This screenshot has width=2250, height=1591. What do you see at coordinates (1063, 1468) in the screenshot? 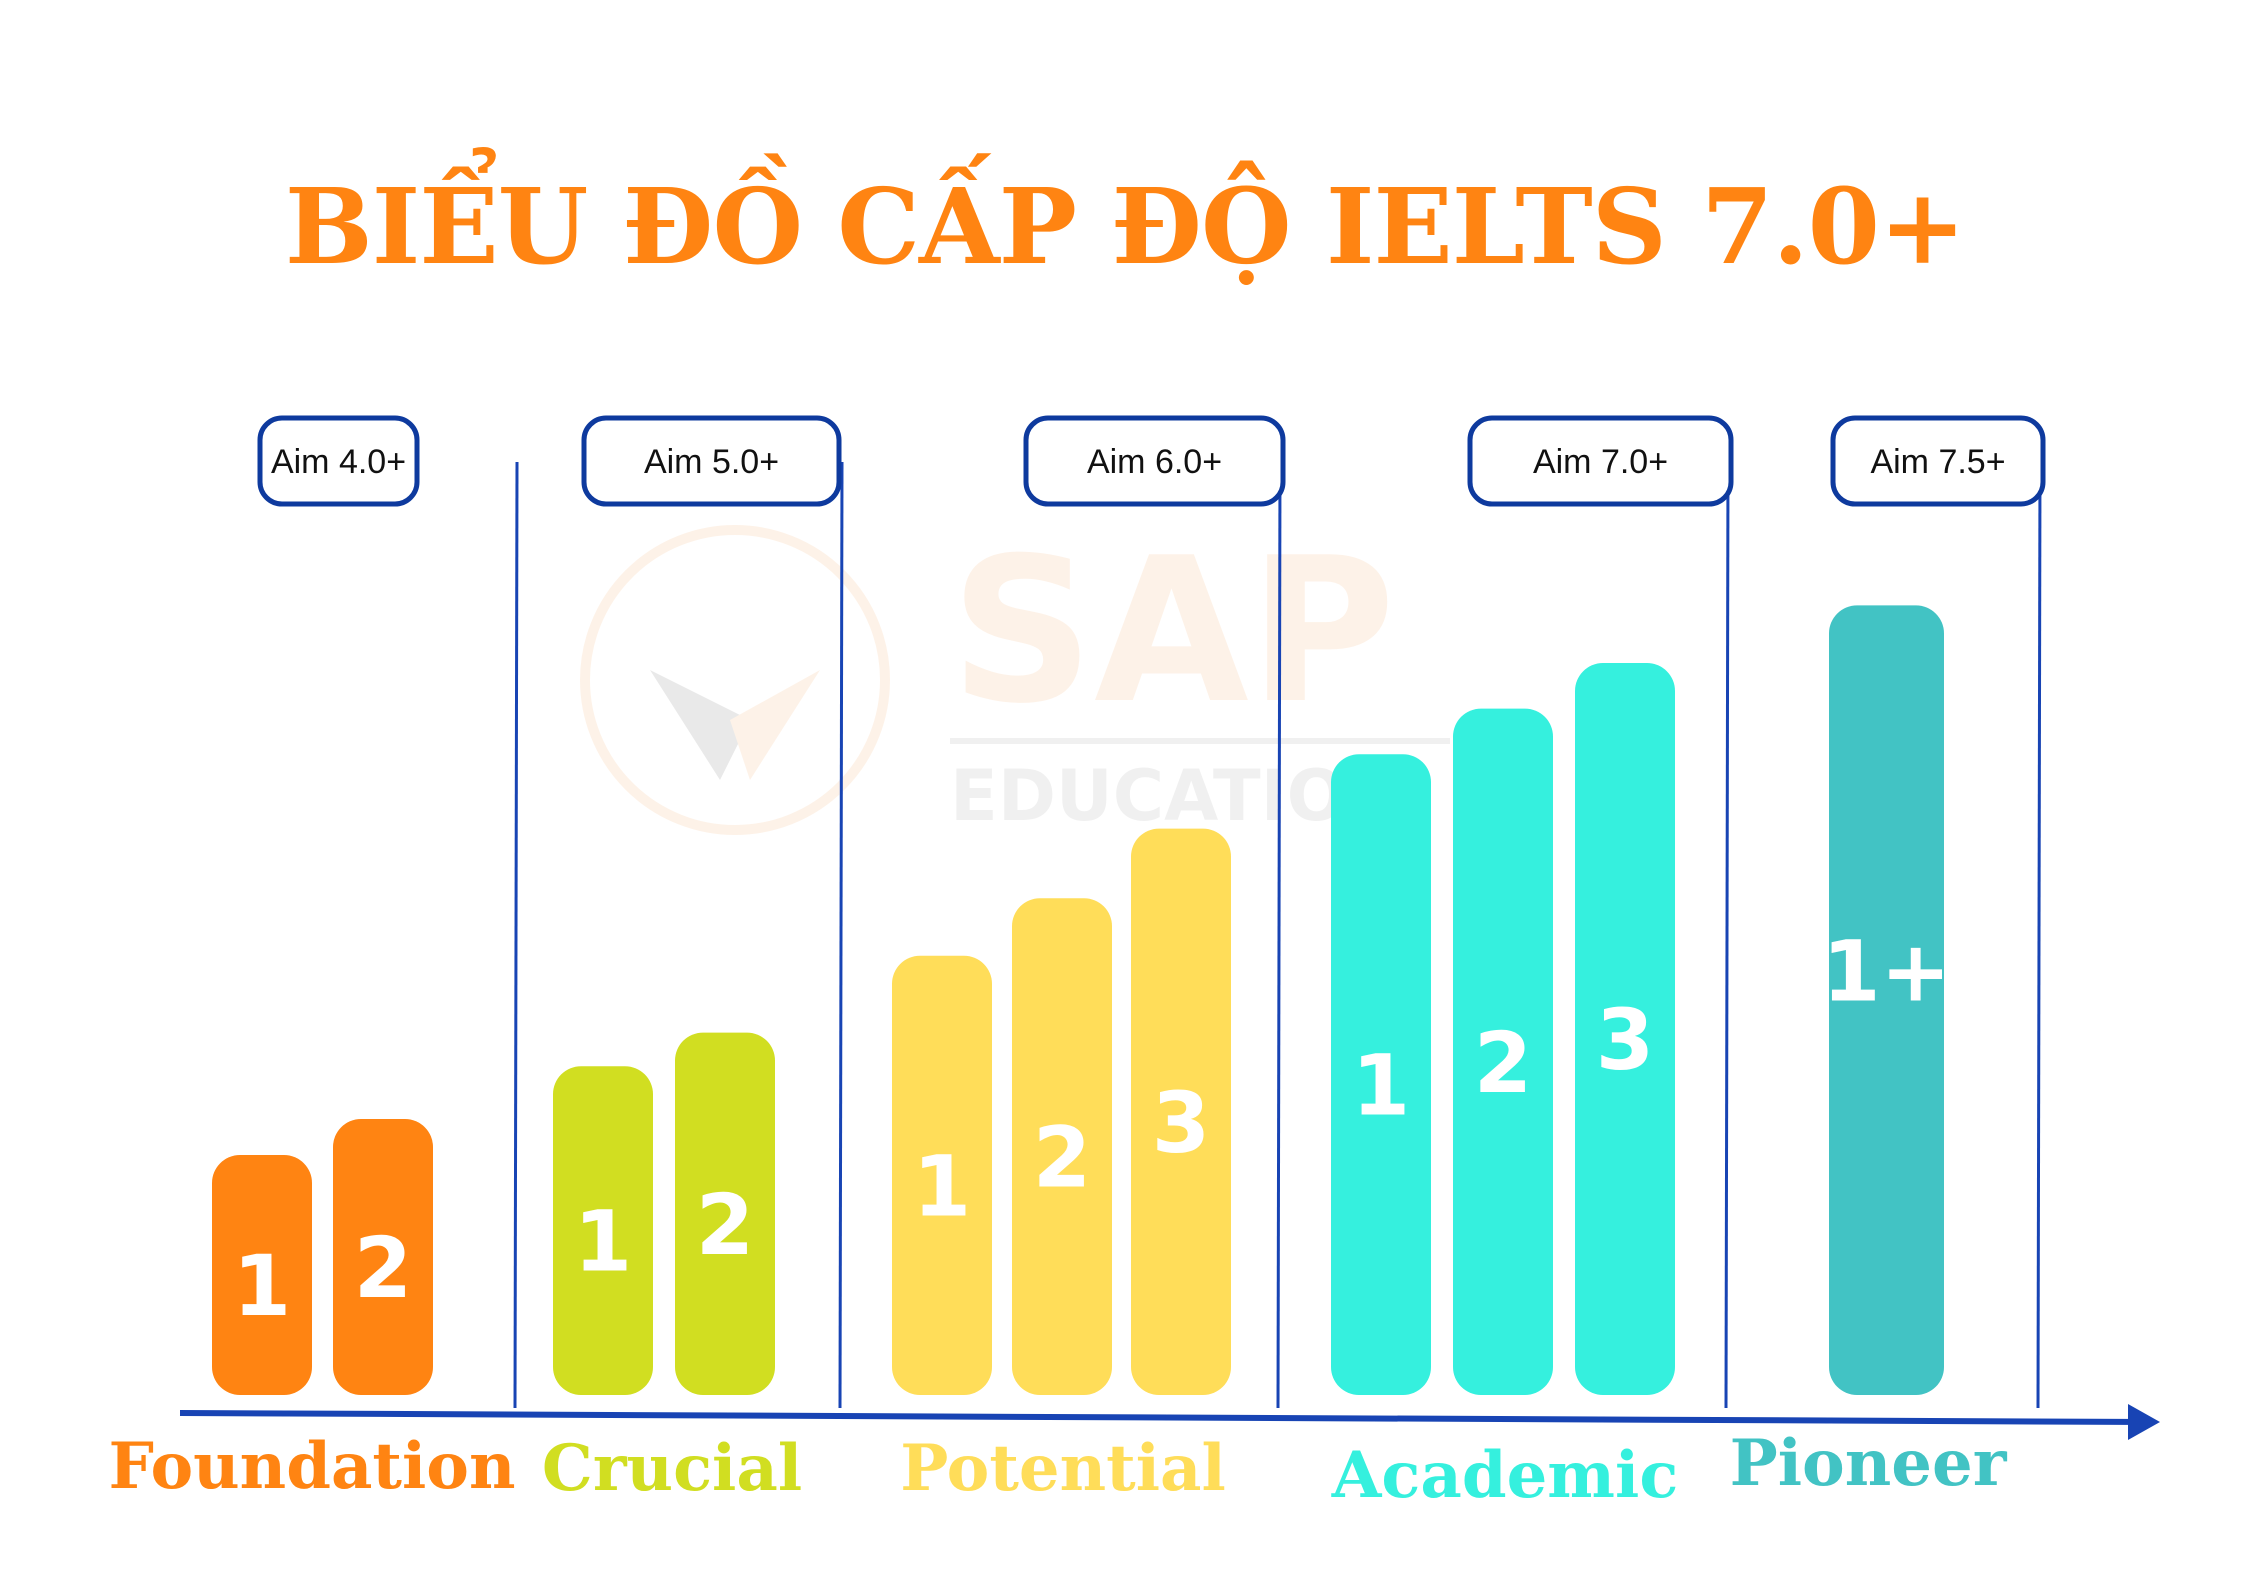
I see `group-label: Potential` at bounding box center [1063, 1468].